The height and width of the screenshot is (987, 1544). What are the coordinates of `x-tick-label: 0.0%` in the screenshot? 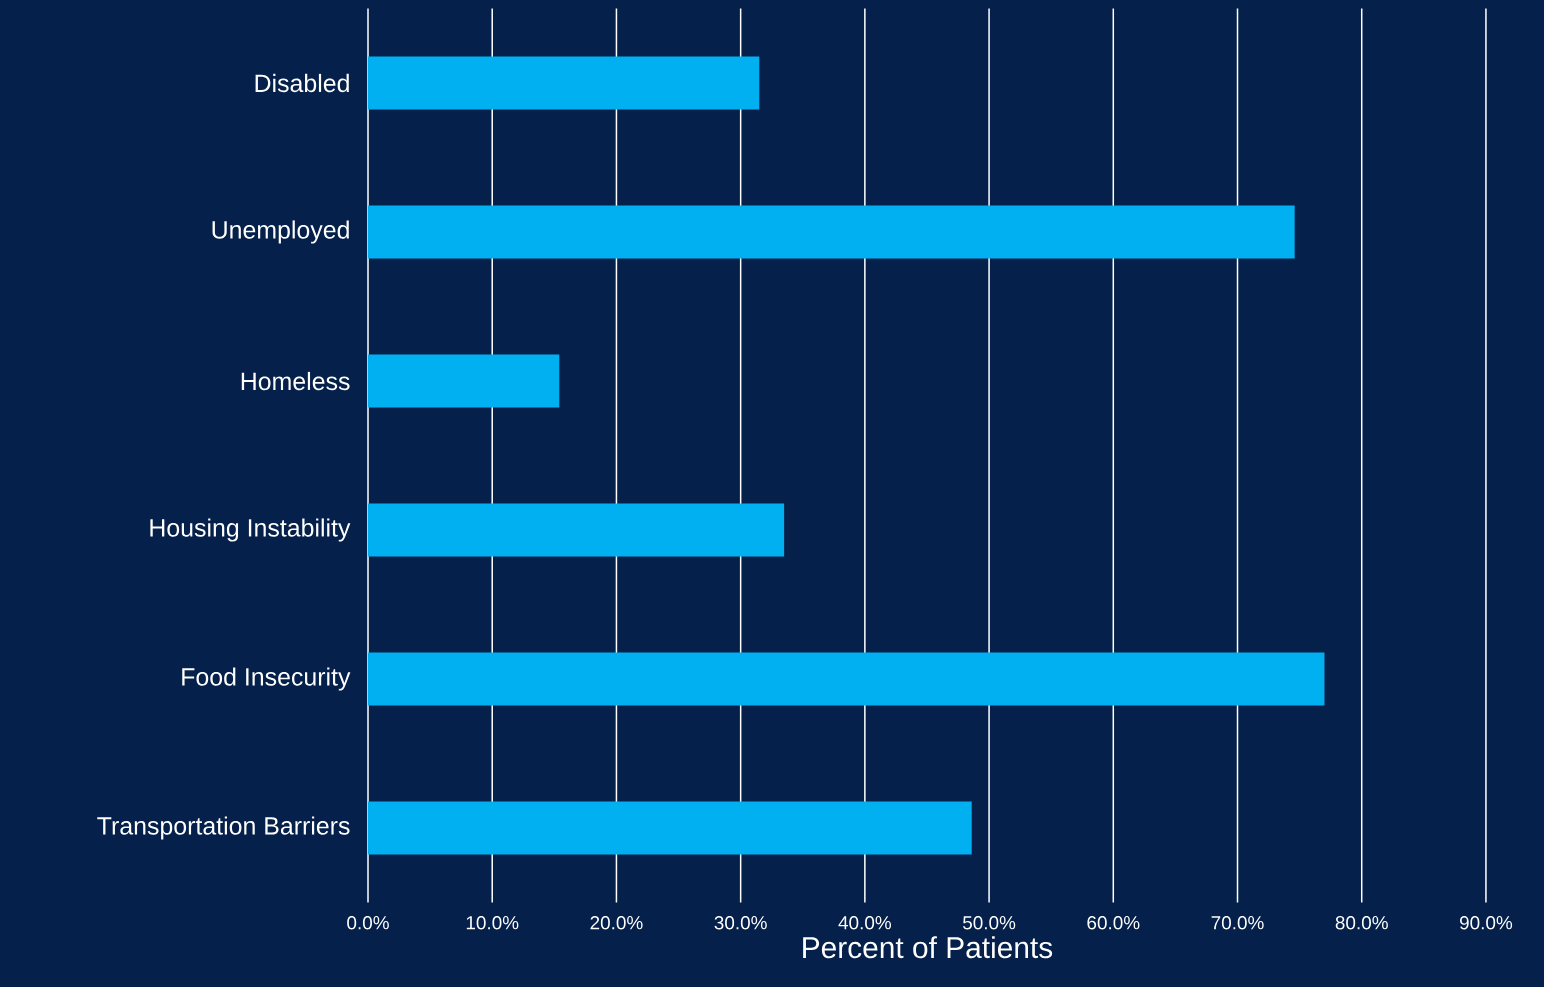 It's located at (368, 923).